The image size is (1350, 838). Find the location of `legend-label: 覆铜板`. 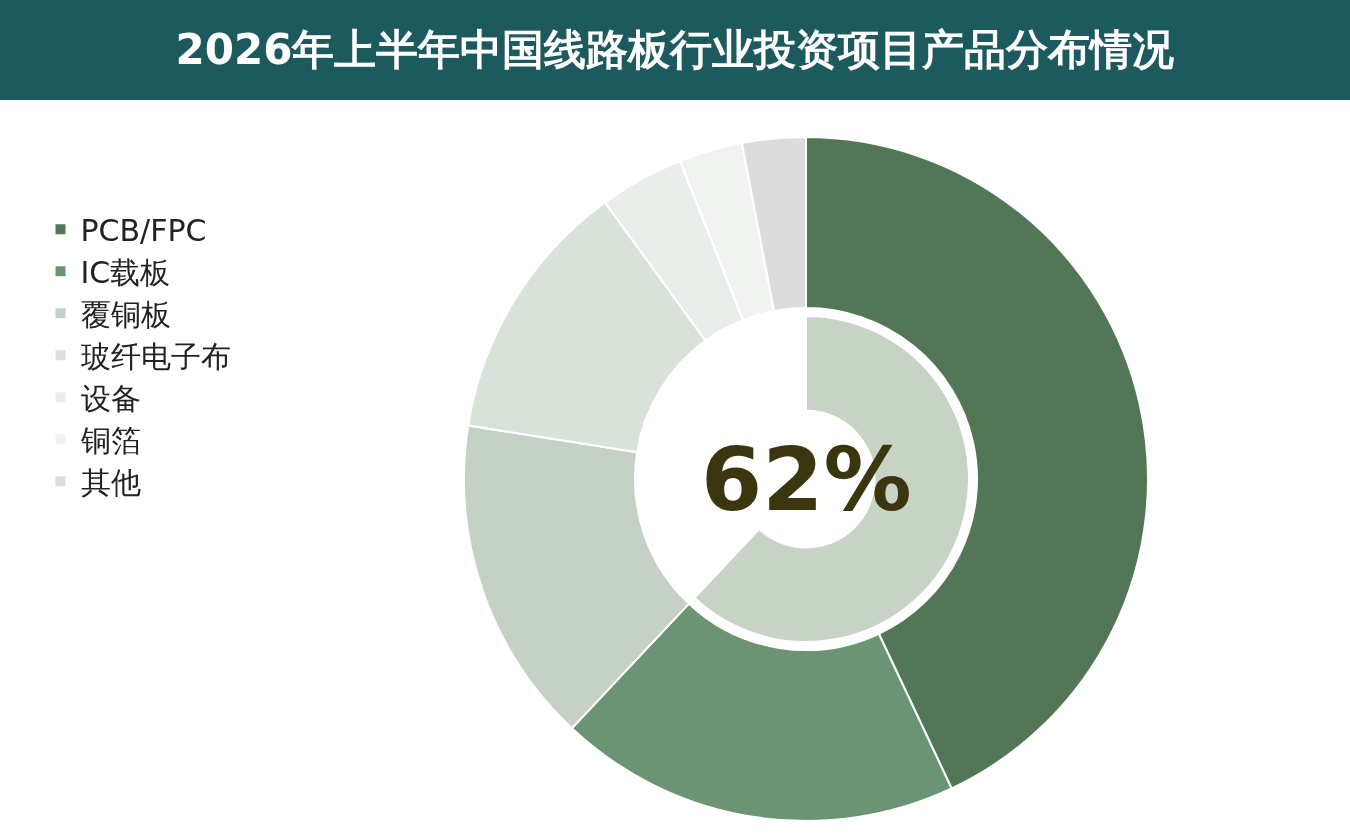

legend-label: 覆铜板 is located at coordinates (125, 315).